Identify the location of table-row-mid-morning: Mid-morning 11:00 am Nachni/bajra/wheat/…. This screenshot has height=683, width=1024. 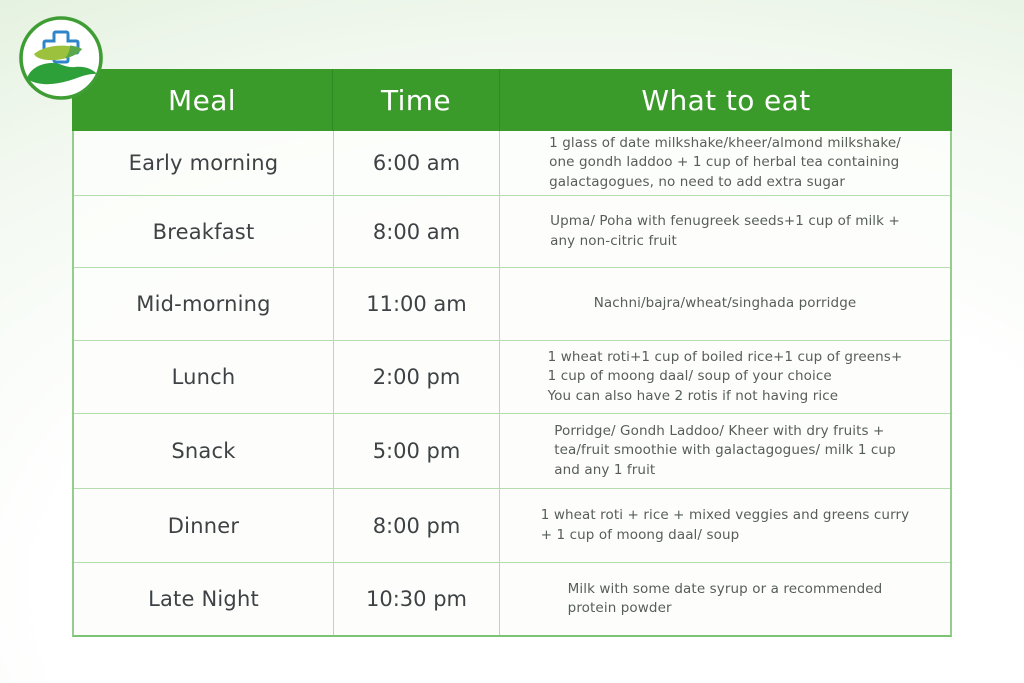
(512, 303).